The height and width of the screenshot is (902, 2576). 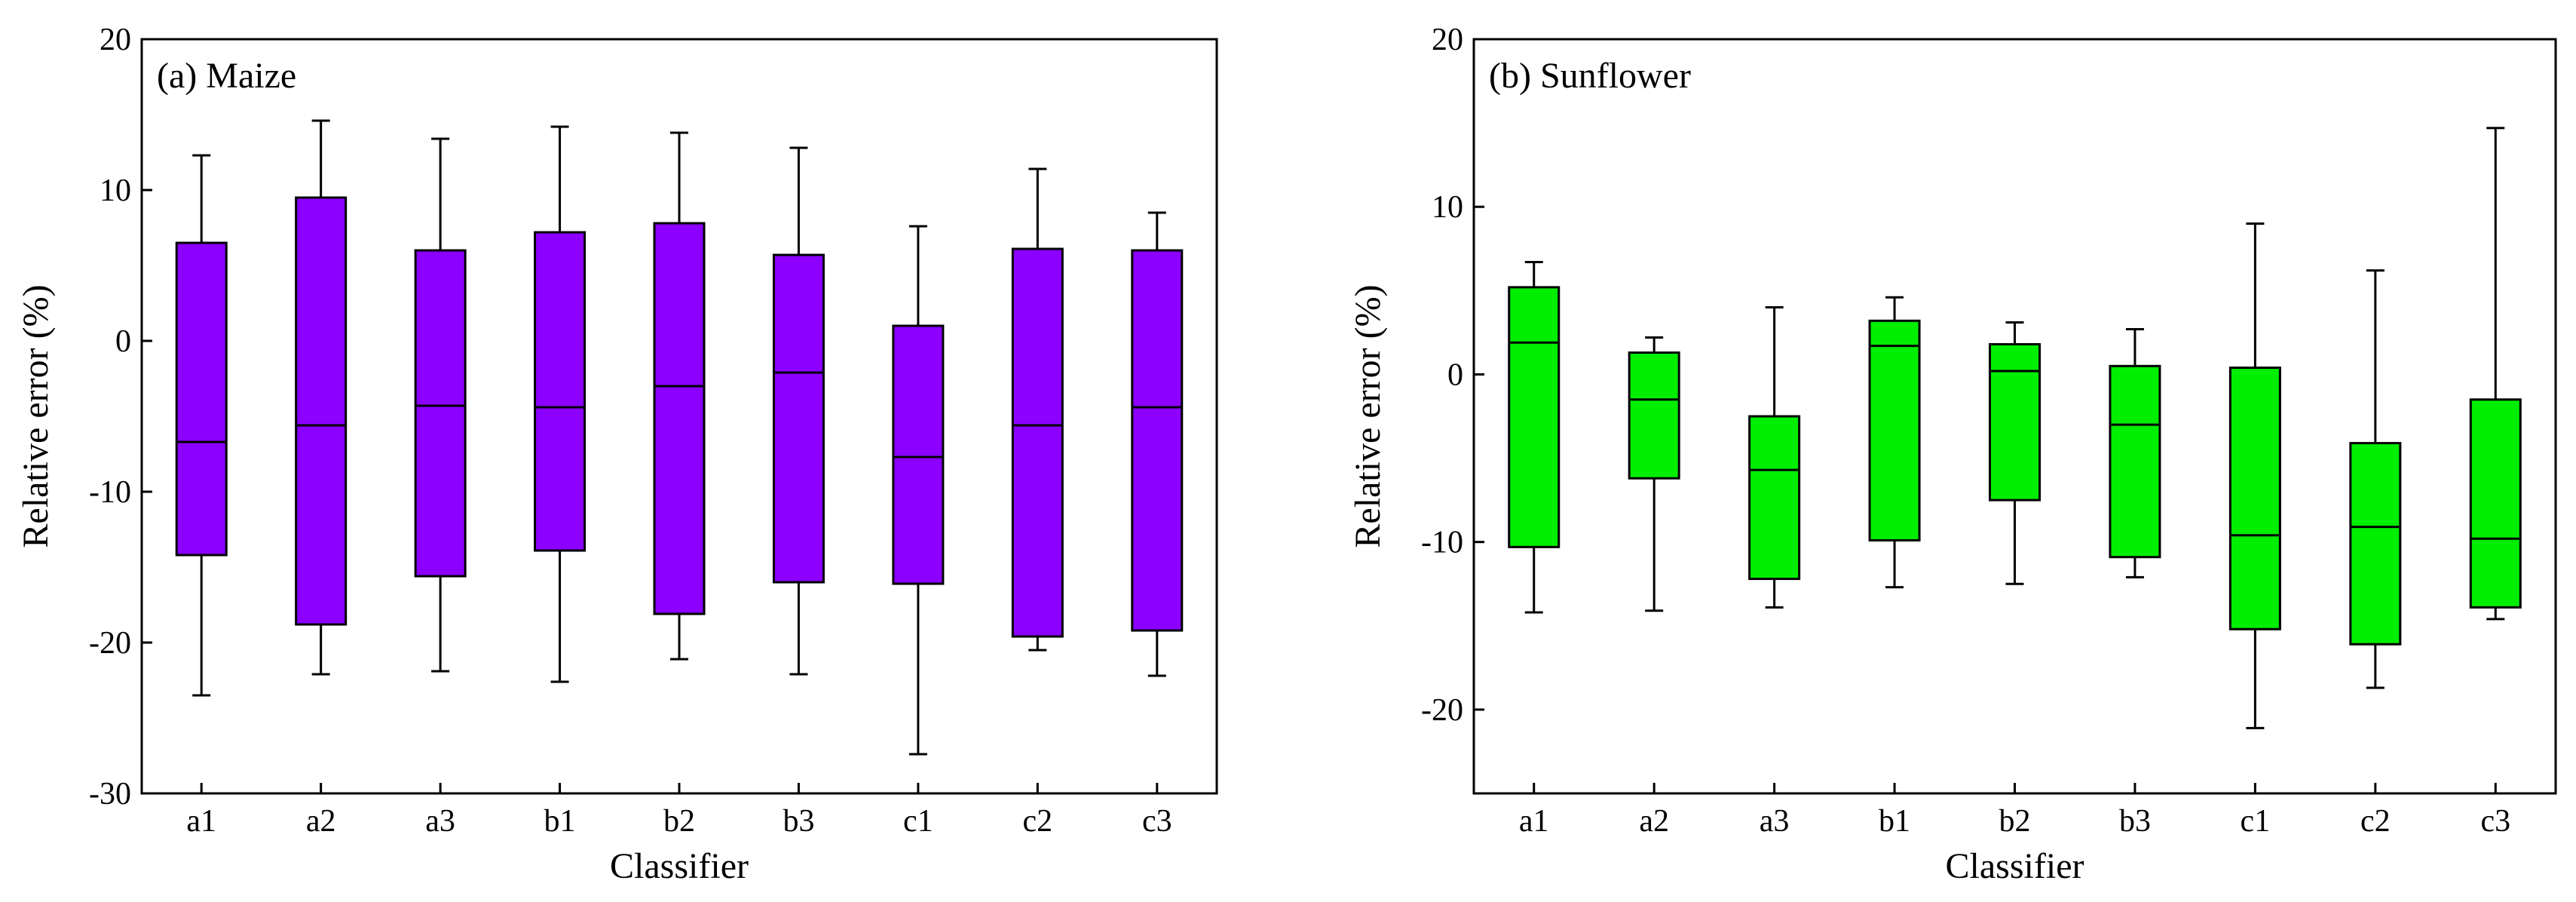 What do you see at coordinates (226, 76) in the screenshot?
I see `panel-title: (a) Maize` at bounding box center [226, 76].